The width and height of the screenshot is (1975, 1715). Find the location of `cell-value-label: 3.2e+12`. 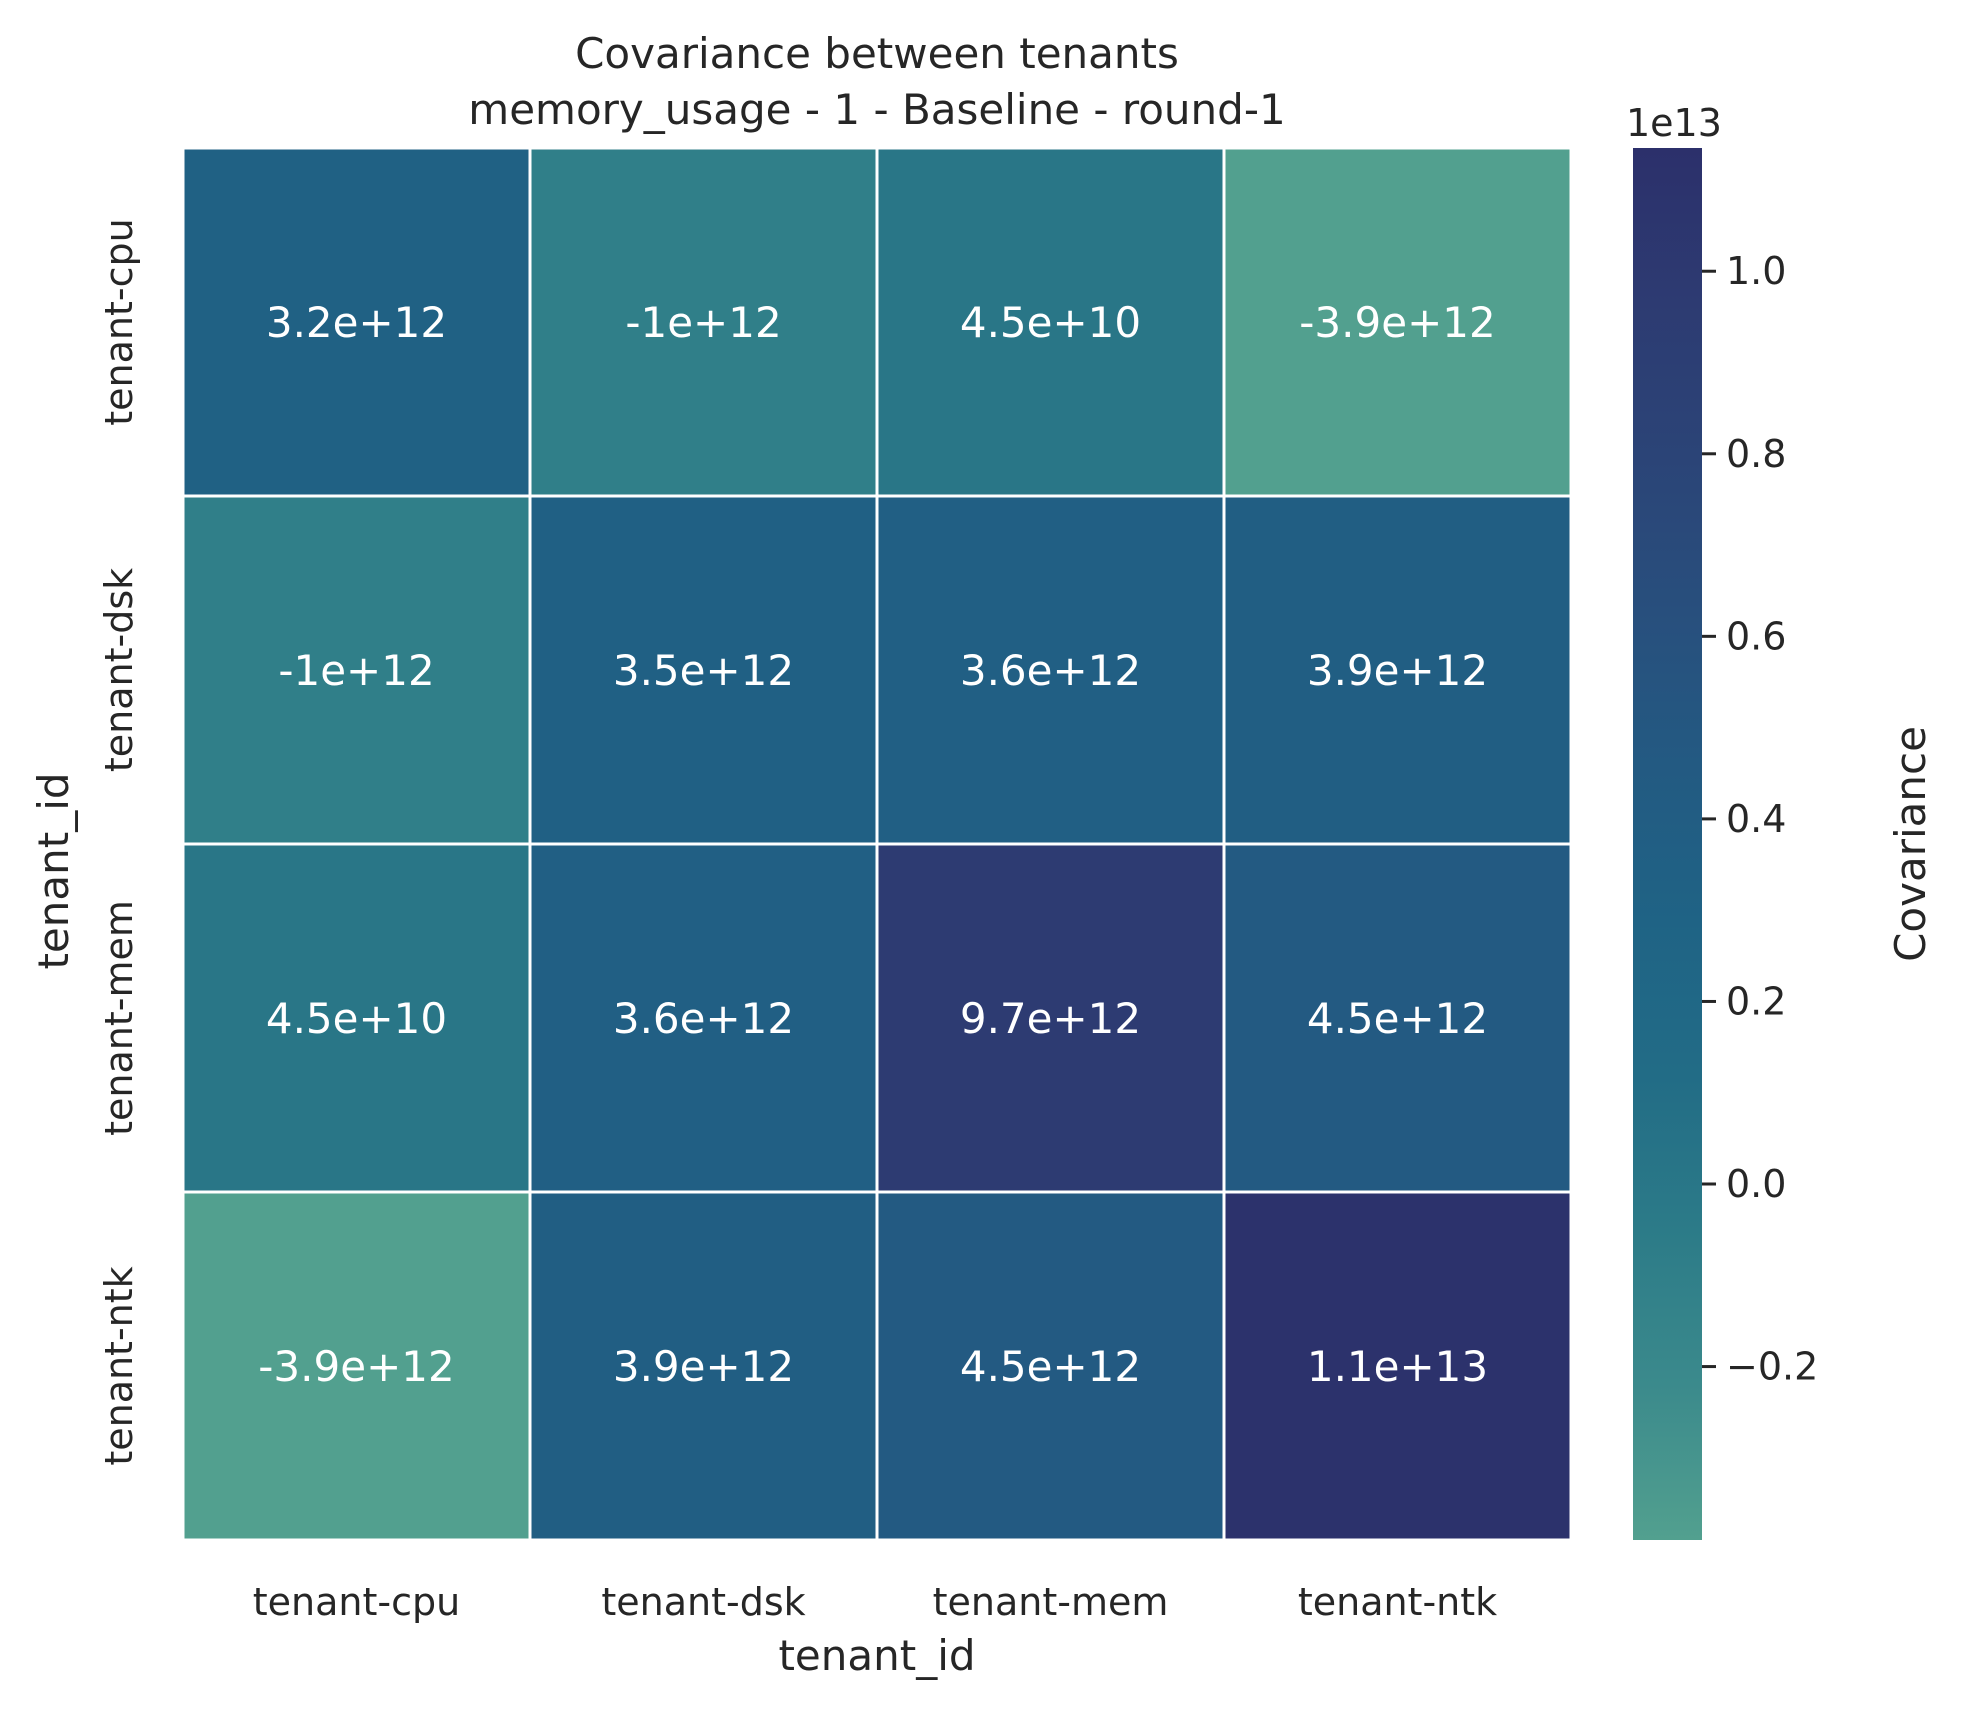

cell-value-label: 3.2e+12 is located at coordinates (356, 322).